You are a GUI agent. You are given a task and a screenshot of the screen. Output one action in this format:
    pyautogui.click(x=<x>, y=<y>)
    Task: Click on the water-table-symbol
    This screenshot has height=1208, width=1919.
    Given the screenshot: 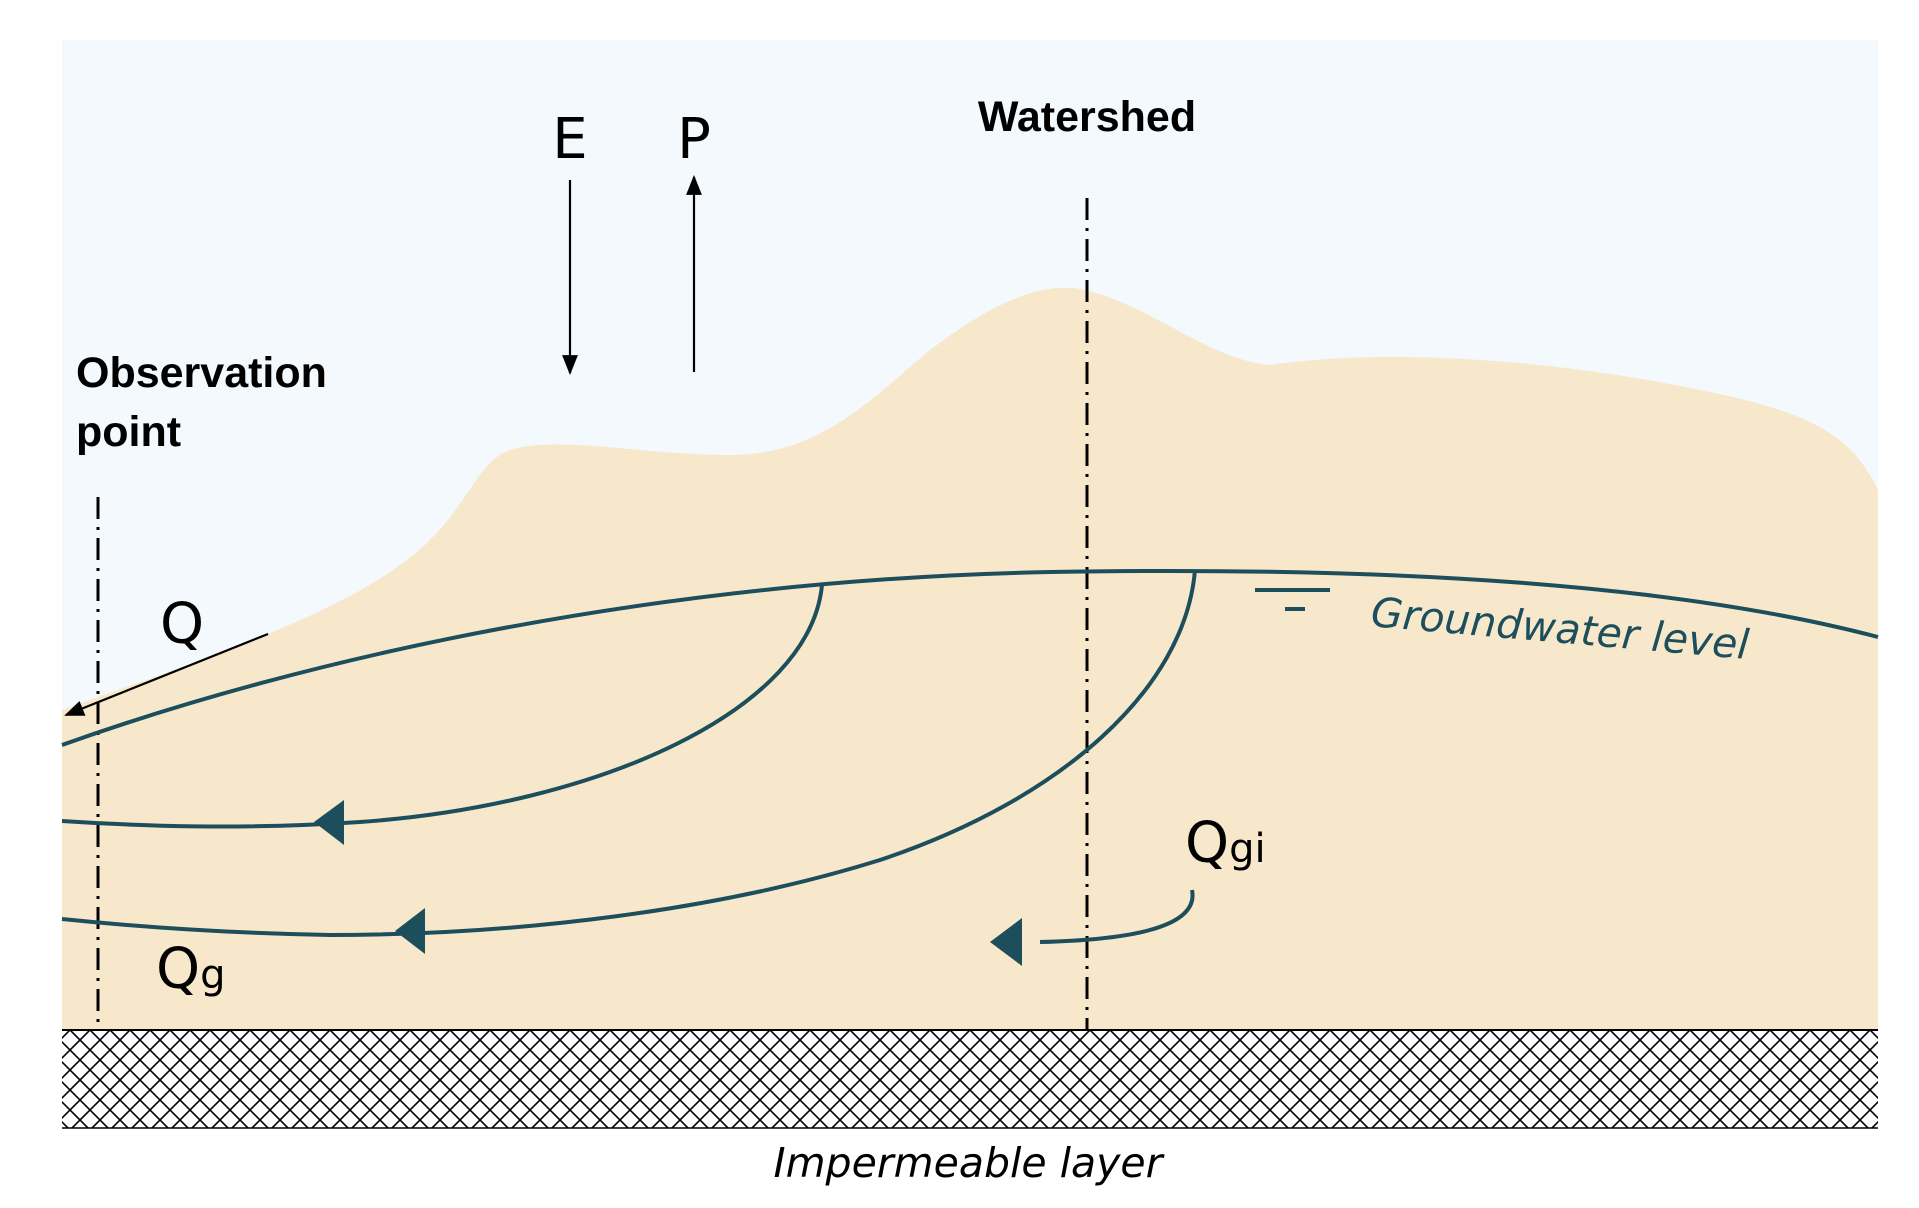 What is the action you would take?
    pyautogui.click(x=1292, y=599)
    